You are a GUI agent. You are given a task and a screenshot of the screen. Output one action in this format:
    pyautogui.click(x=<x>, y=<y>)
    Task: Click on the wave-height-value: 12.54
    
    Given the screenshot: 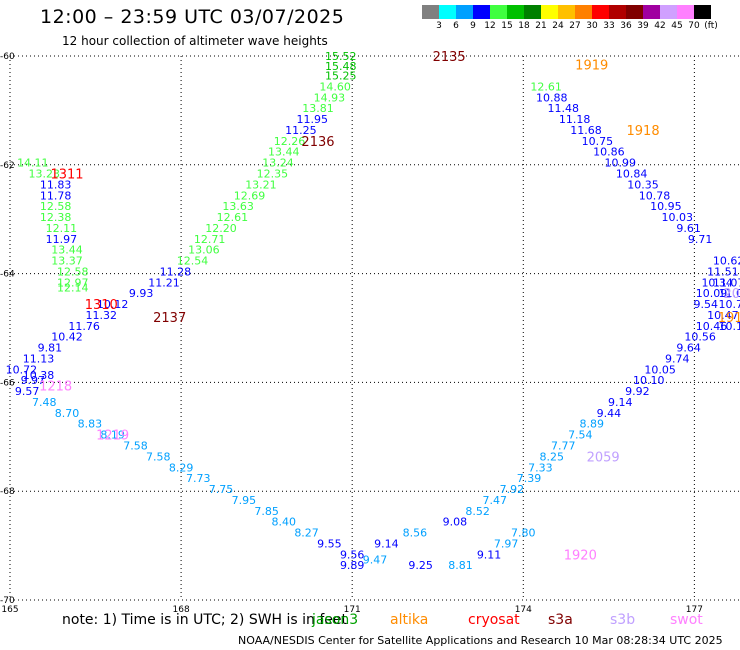 What is the action you would take?
    pyautogui.click(x=193, y=261)
    